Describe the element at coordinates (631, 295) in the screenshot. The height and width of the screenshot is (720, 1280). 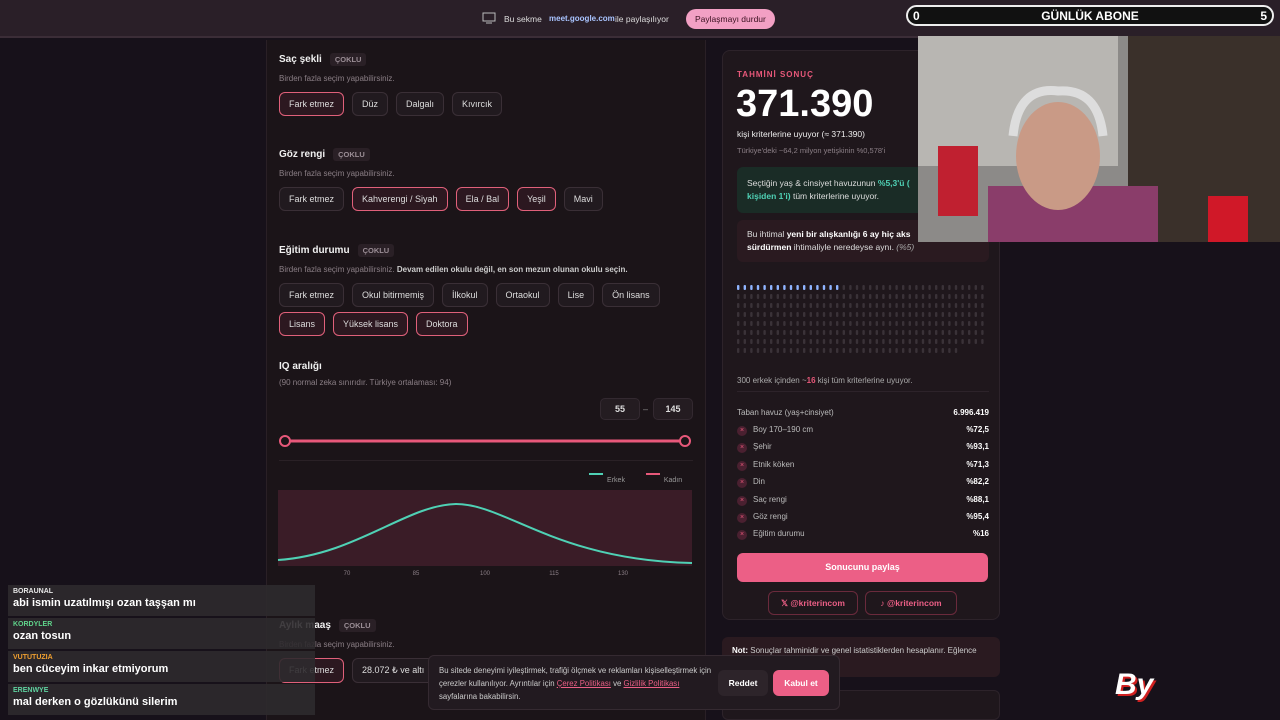
I see `option-pill: Ön lisans` at that location.